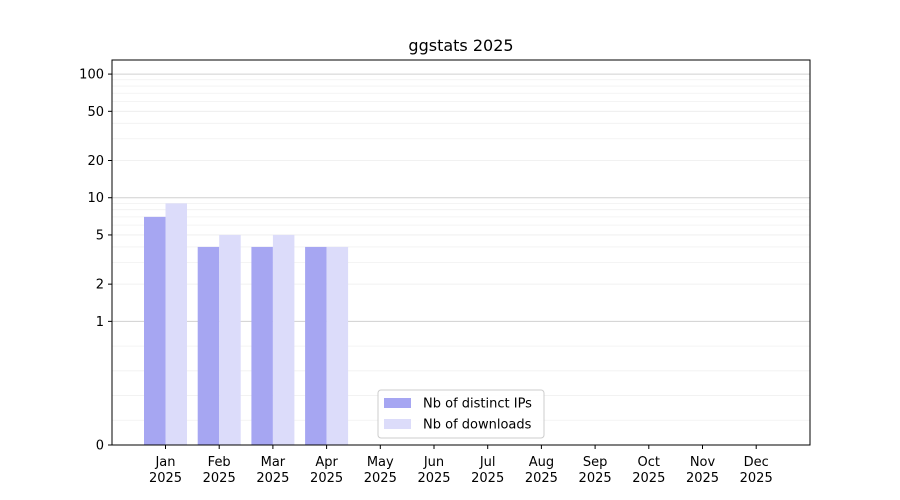 The height and width of the screenshot is (500, 900). What do you see at coordinates (380, 462) in the screenshot?
I see `x-tick-label-month: May` at bounding box center [380, 462].